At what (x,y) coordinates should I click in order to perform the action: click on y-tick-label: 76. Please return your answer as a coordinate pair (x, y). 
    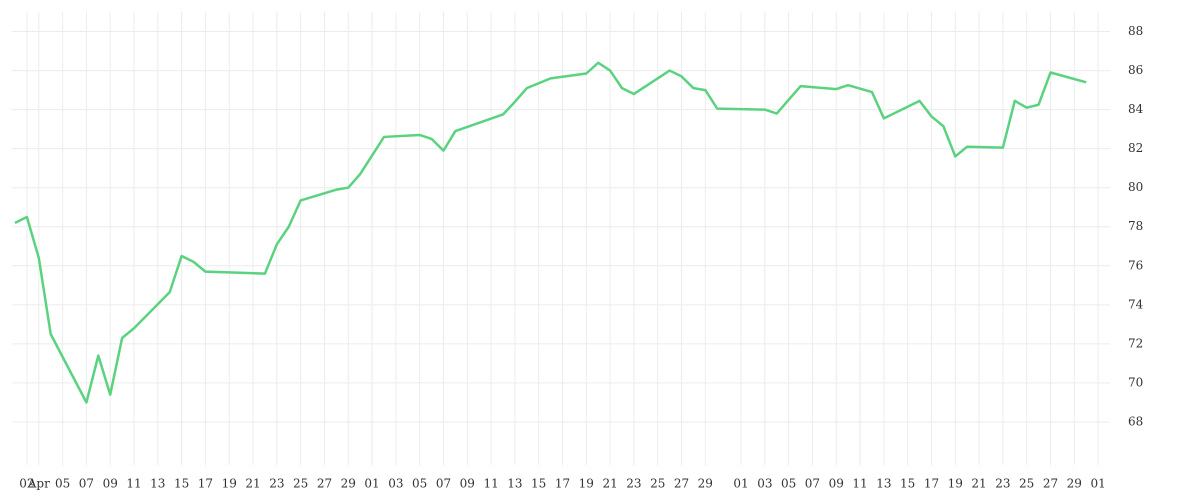
    Looking at the image, I should click on (1135, 265).